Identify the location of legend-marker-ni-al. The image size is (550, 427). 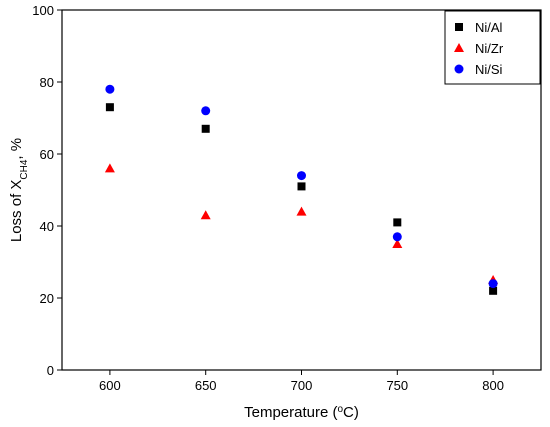
(459, 27).